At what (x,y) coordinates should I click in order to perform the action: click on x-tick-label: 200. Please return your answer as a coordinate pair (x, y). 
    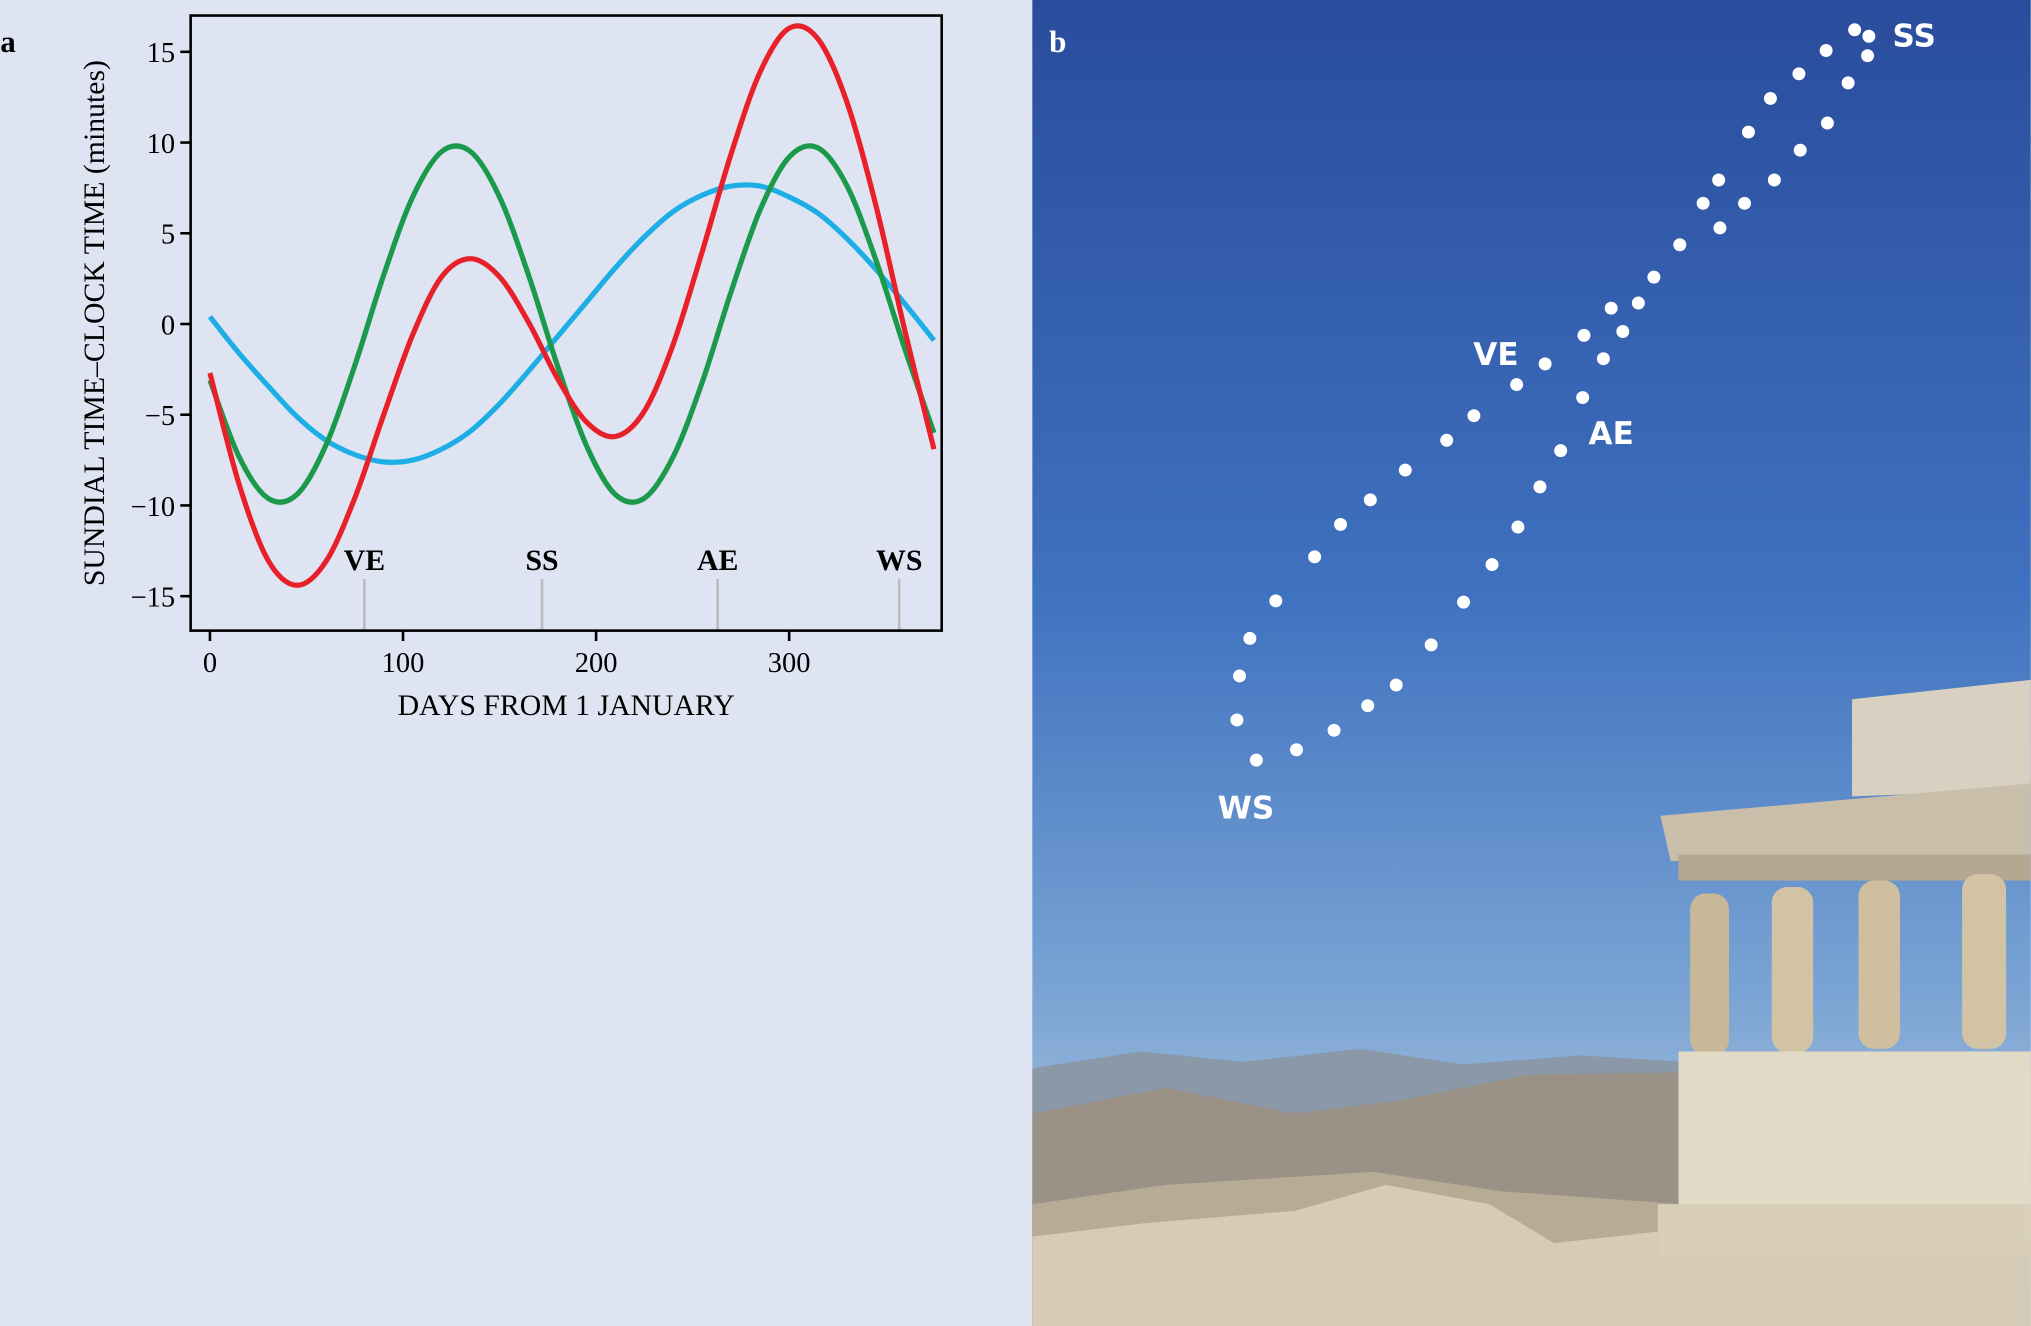
    Looking at the image, I should click on (596, 663).